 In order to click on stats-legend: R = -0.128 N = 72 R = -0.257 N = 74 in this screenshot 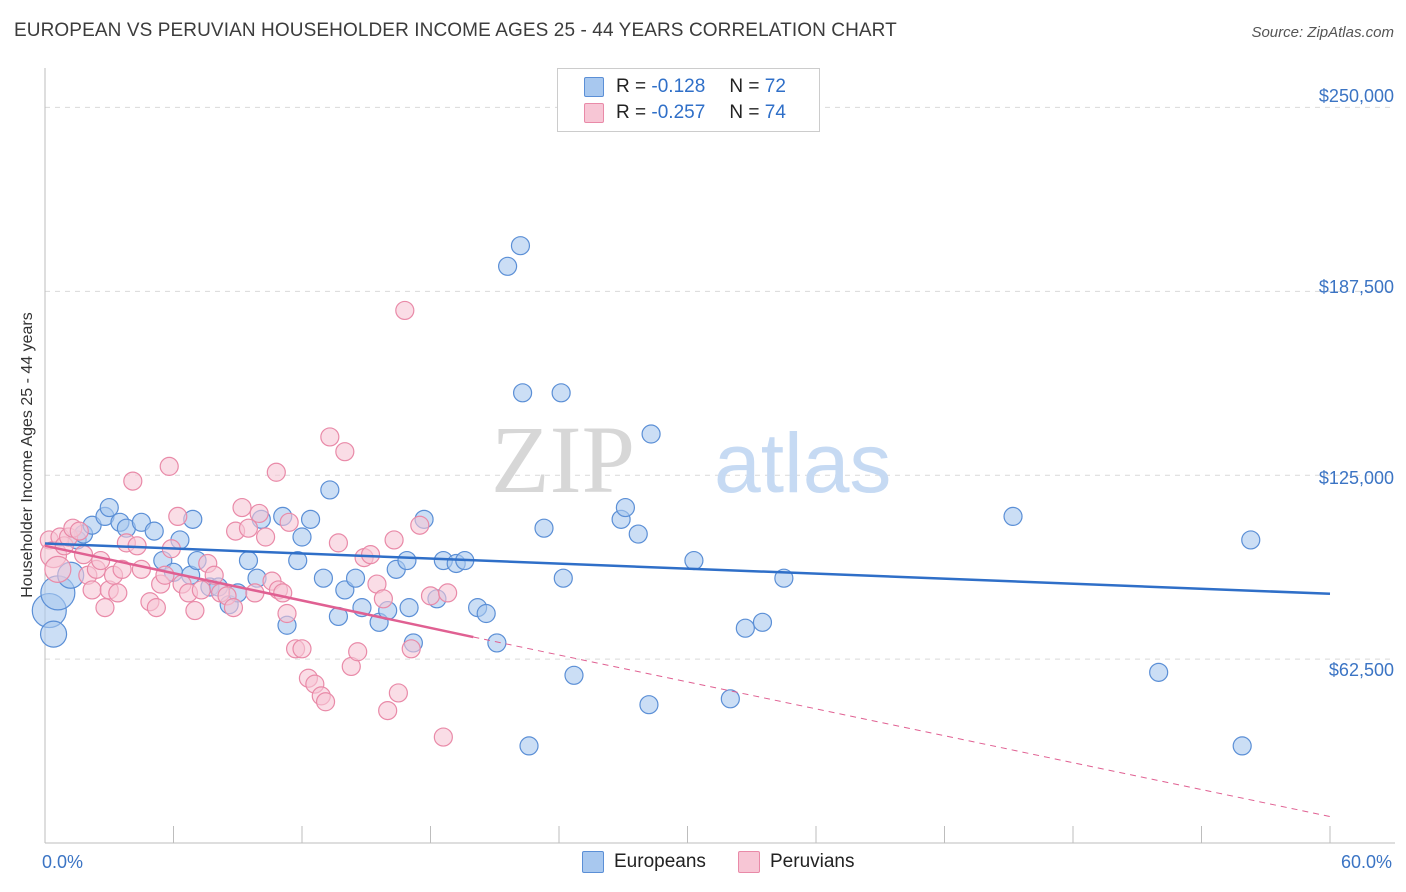, I will do `click(688, 100)`.